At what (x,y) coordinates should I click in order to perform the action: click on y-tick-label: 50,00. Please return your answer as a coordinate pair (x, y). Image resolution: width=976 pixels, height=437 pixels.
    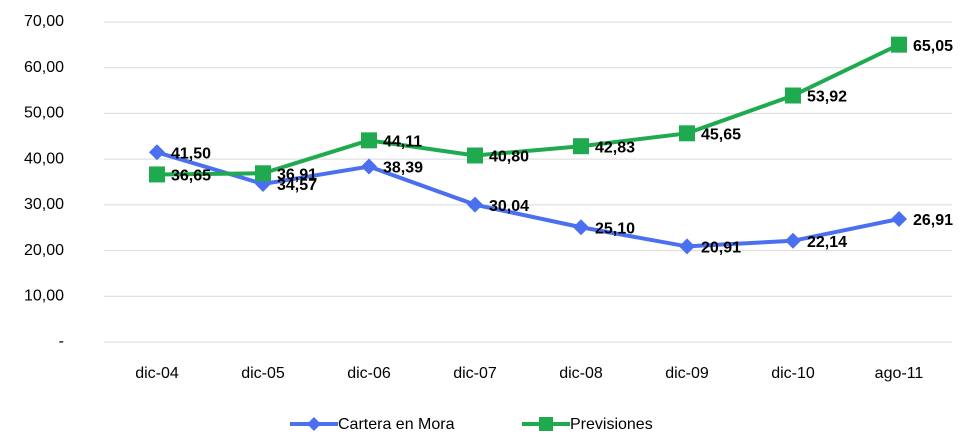
    Looking at the image, I should click on (44, 113).